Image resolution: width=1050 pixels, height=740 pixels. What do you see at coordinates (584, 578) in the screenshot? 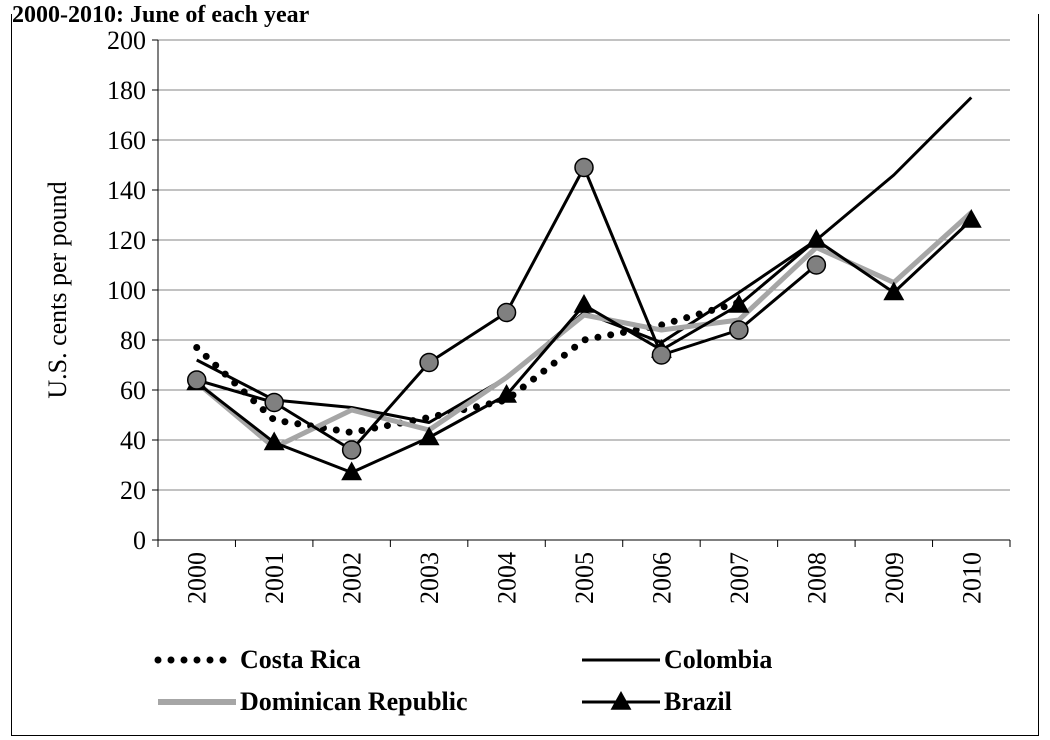
I see `x-tick-label: 2005` at bounding box center [584, 578].